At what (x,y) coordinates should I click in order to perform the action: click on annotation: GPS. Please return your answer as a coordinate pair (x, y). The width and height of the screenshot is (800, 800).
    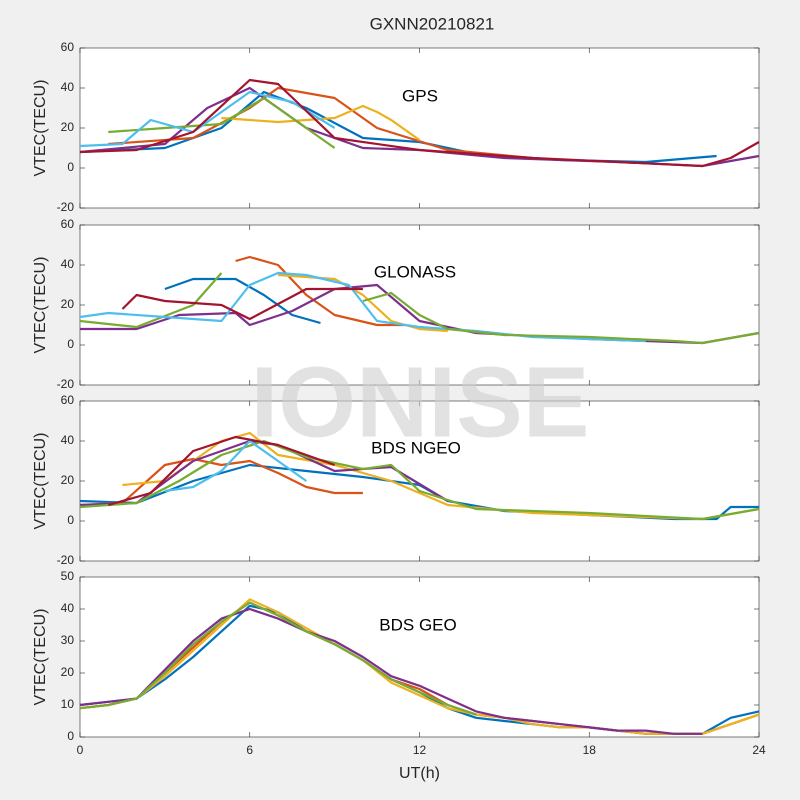
    Looking at the image, I should click on (420, 95).